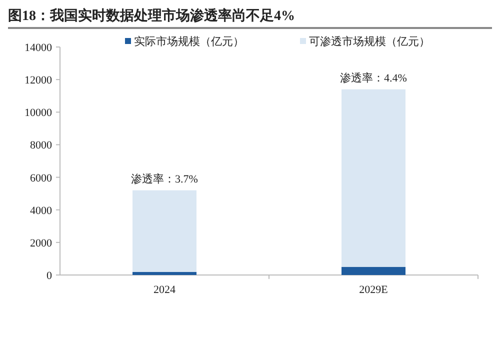 This screenshot has height=345, width=500. Describe the element at coordinates (38, 48) in the screenshot. I see `y-tick-label: 14000` at that location.